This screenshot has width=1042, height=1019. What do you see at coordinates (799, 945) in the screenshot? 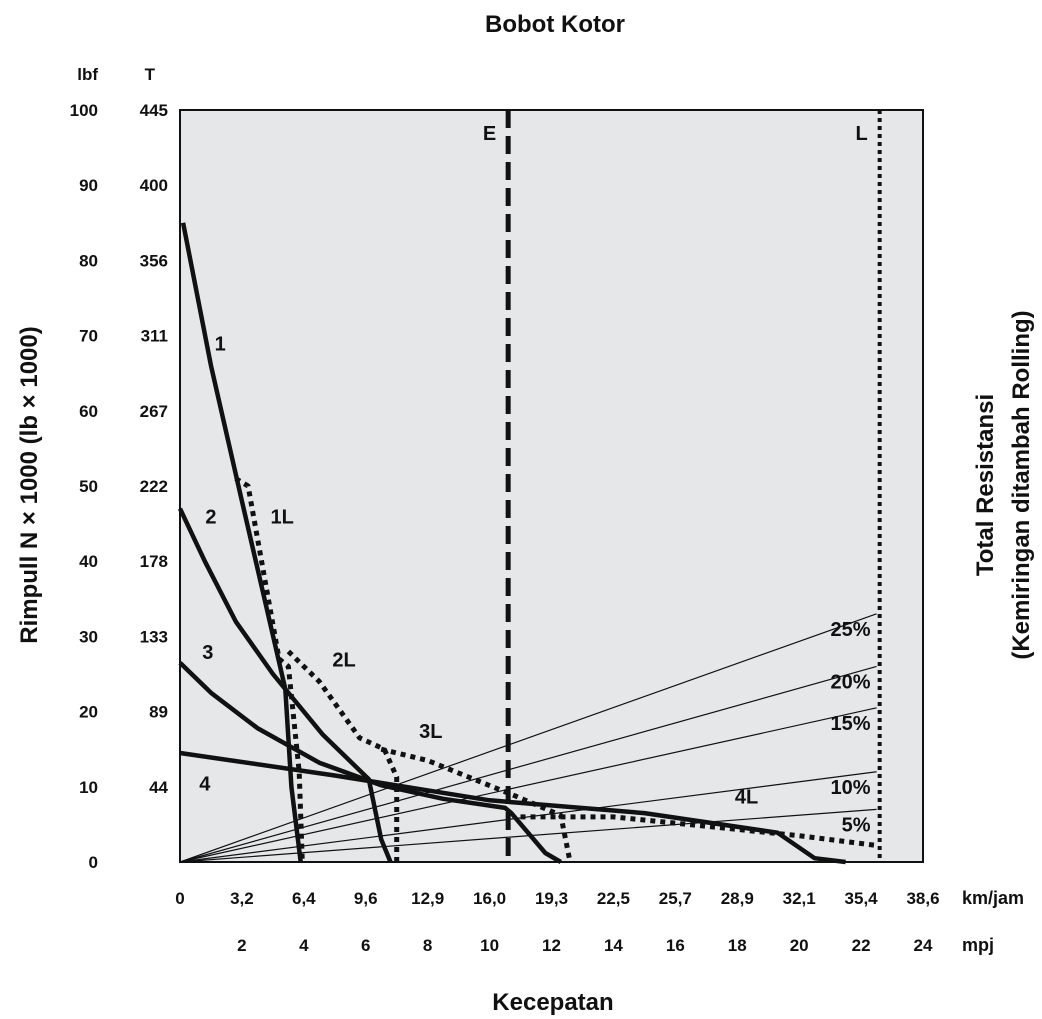
I see `x-mph-tick-label: 20` at bounding box center [799, 945].